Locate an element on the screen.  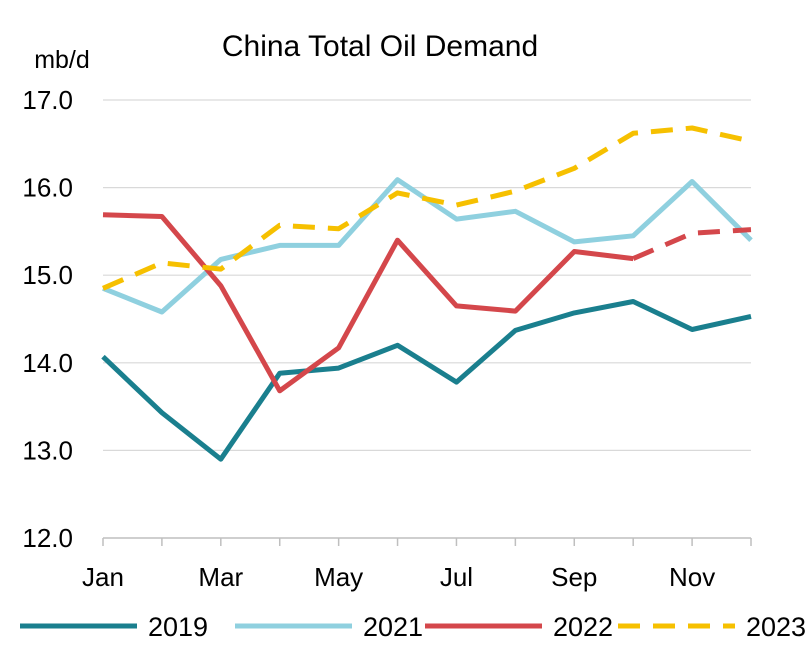
series-line-2022-forecast is located at coordinates (692, 244).